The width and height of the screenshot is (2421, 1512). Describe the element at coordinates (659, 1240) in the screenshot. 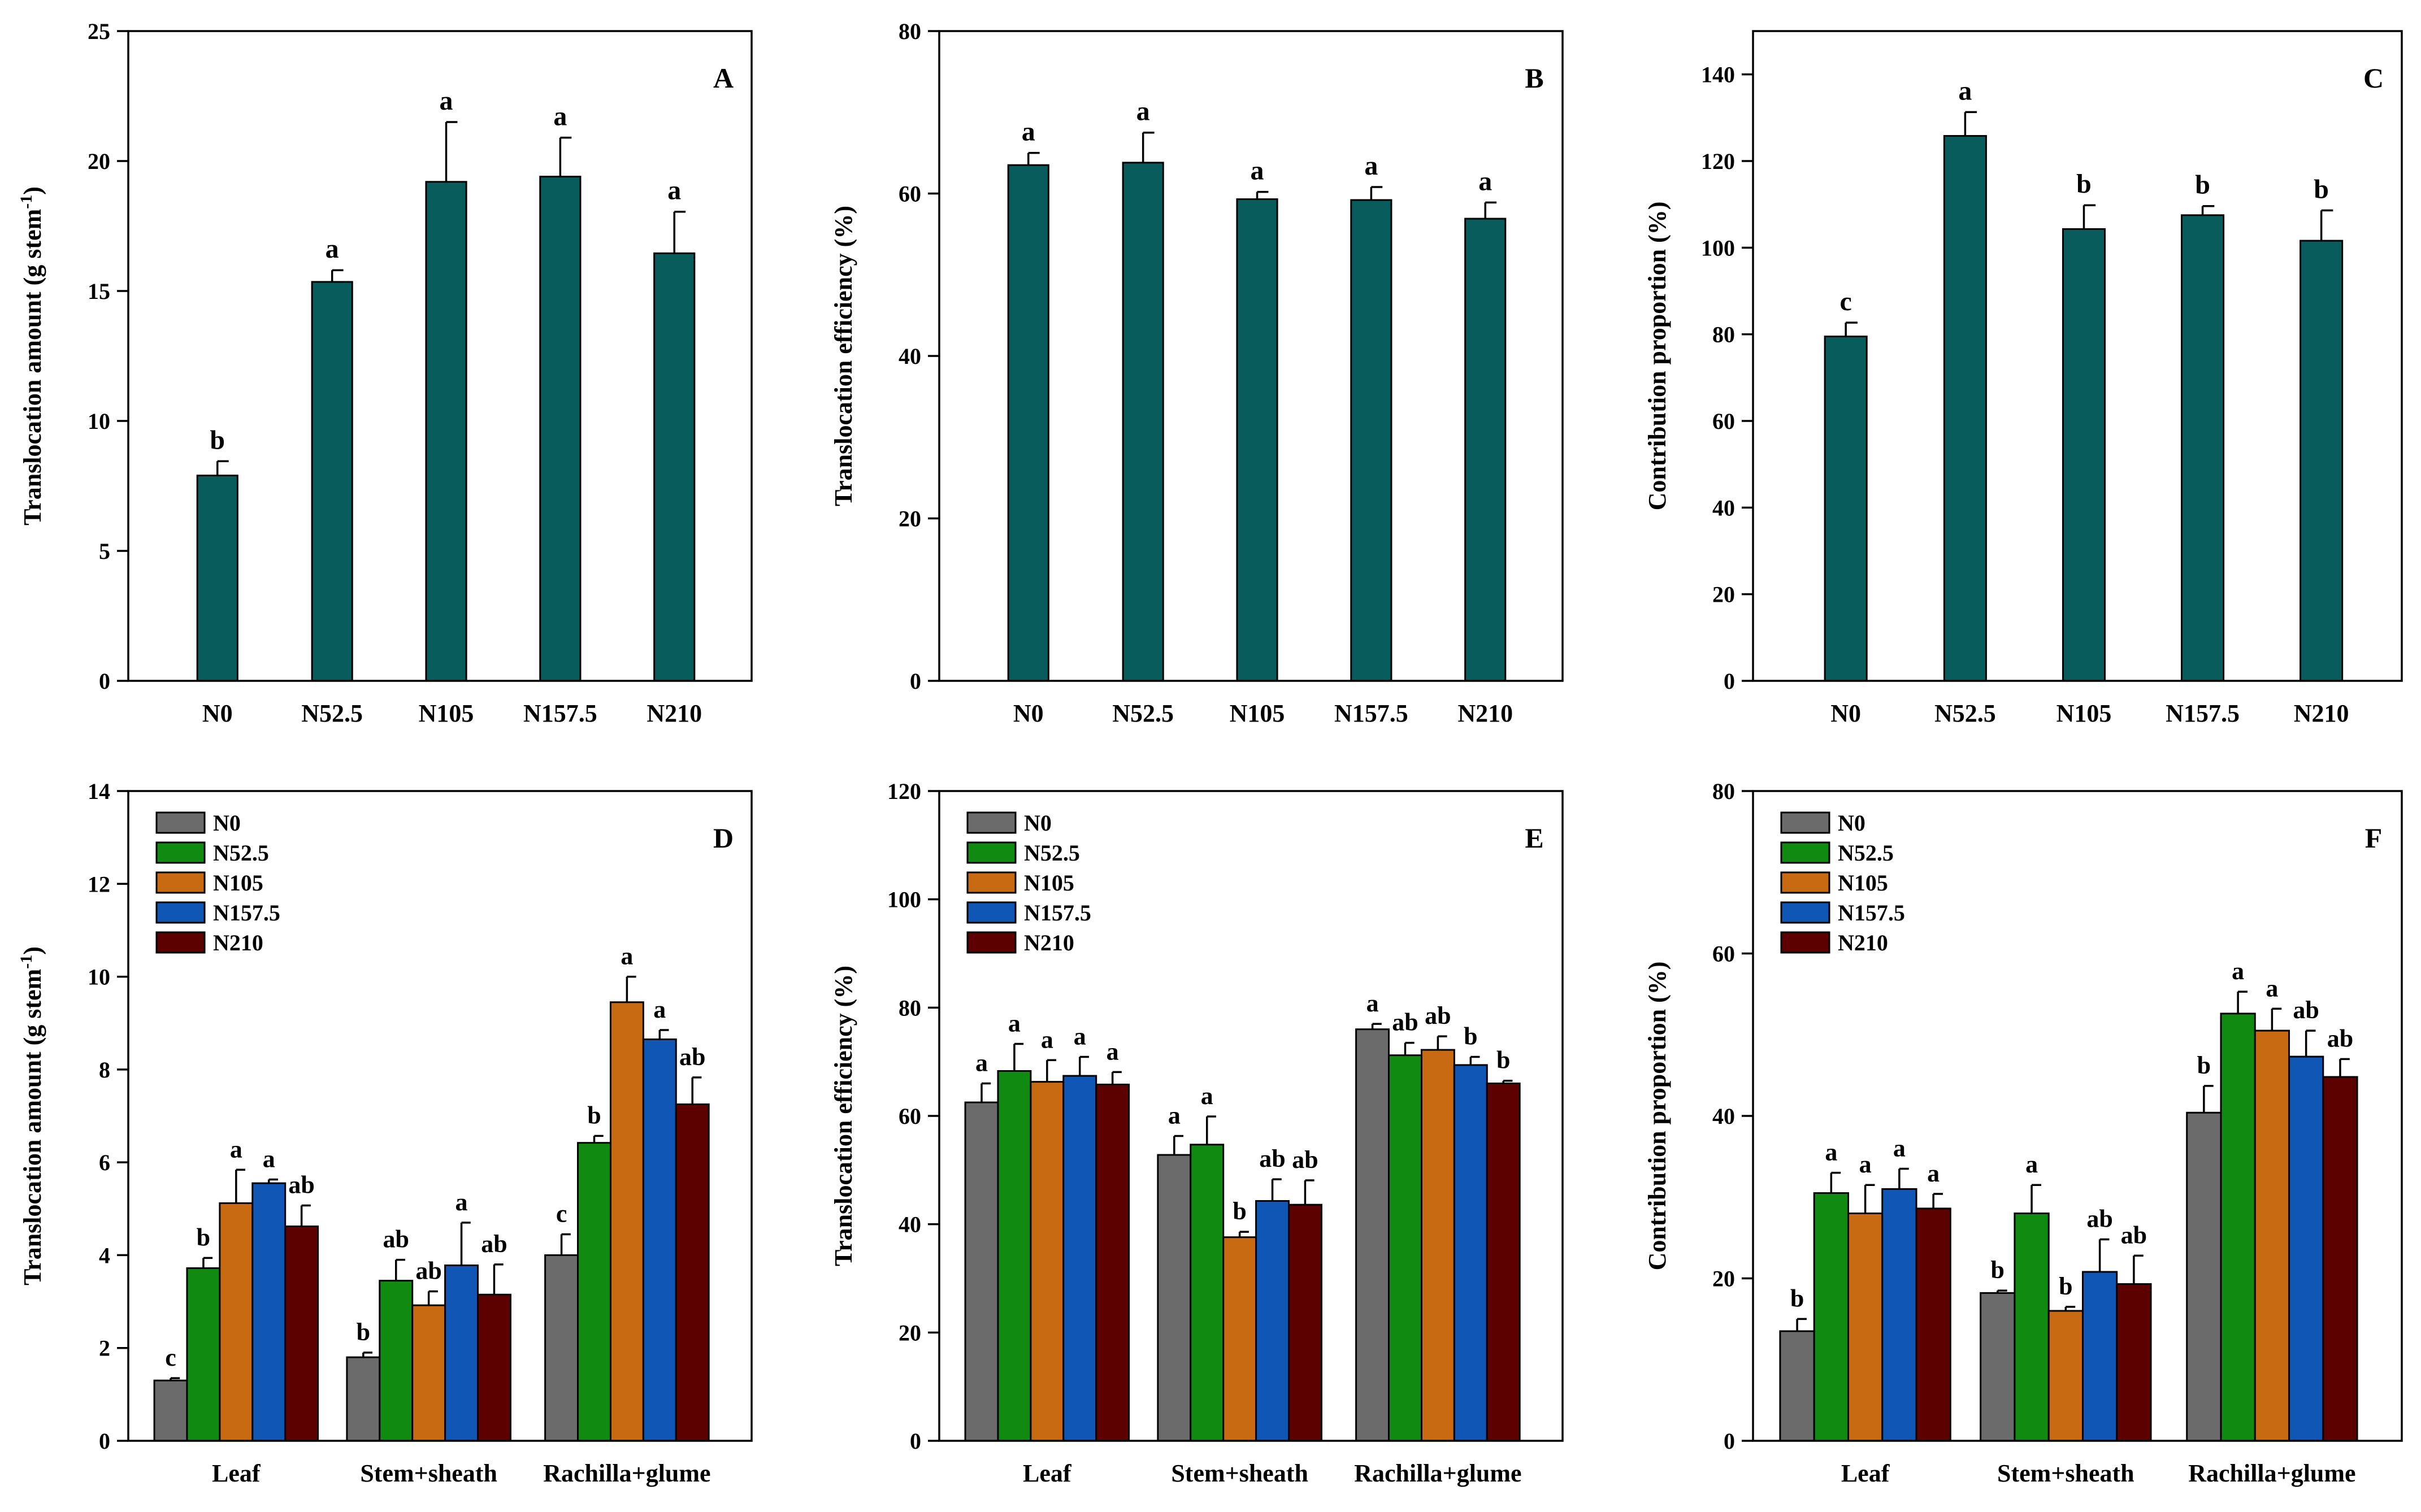

I see `bar-N157.5-Rachilla+glume` at that location.